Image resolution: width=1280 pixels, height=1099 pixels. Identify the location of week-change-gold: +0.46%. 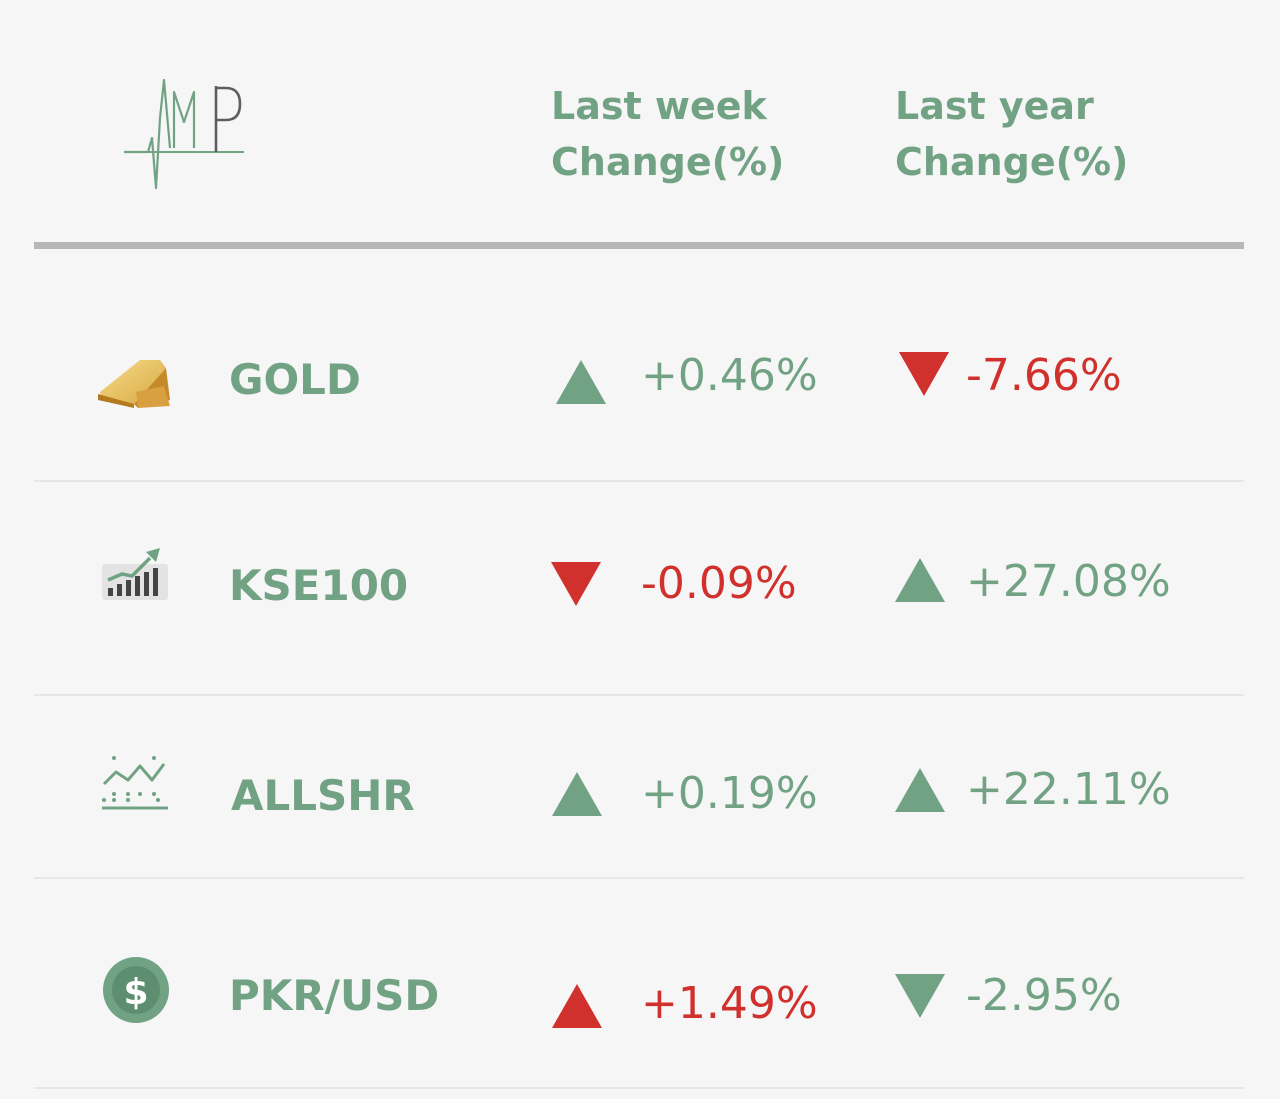
(729, 375).